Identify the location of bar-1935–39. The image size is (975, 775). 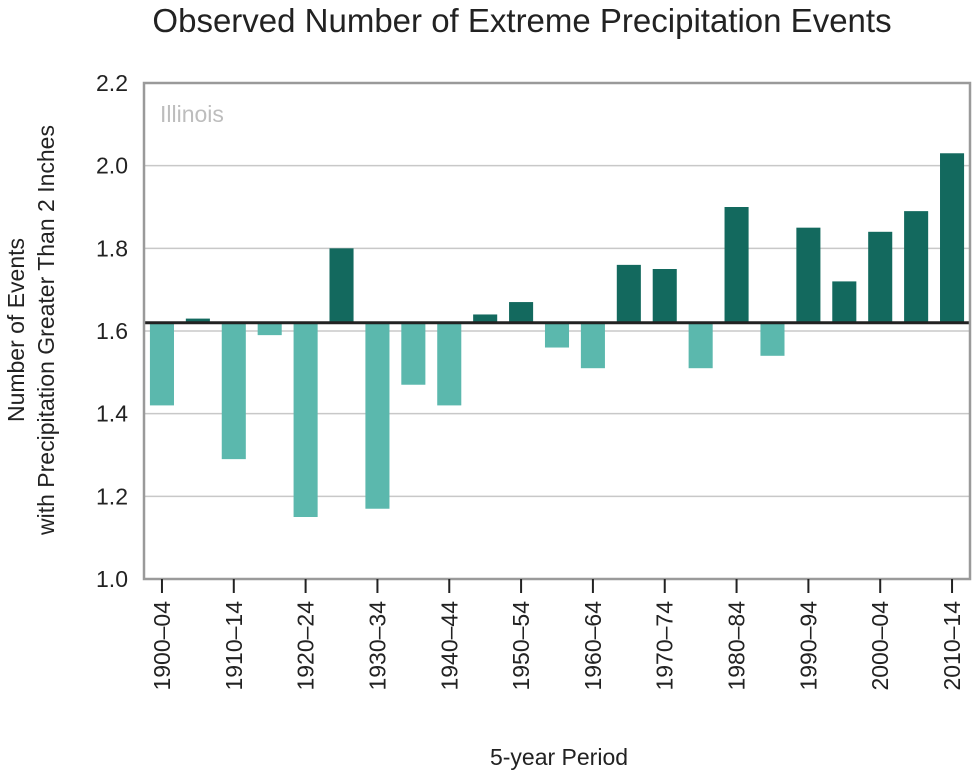
(413, 353).